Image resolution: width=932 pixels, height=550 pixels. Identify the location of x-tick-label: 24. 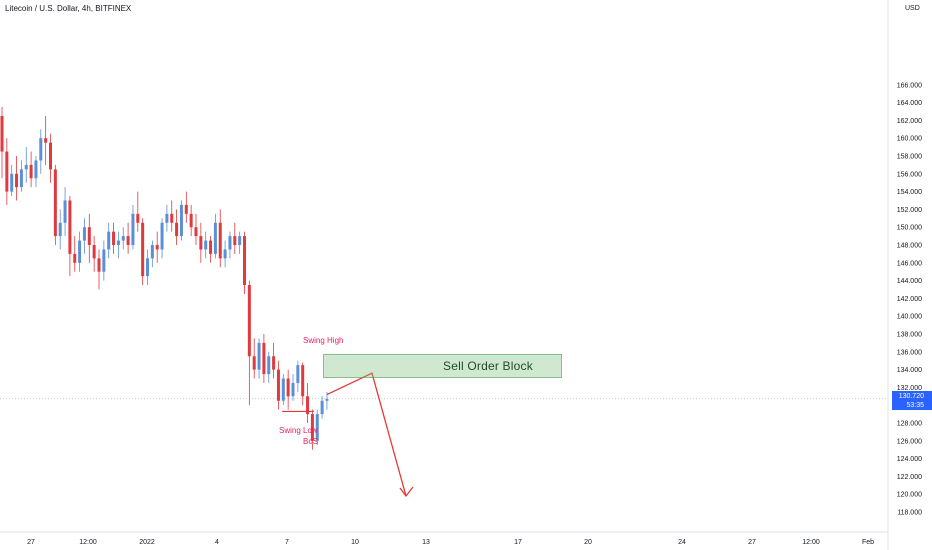
(682, 542).